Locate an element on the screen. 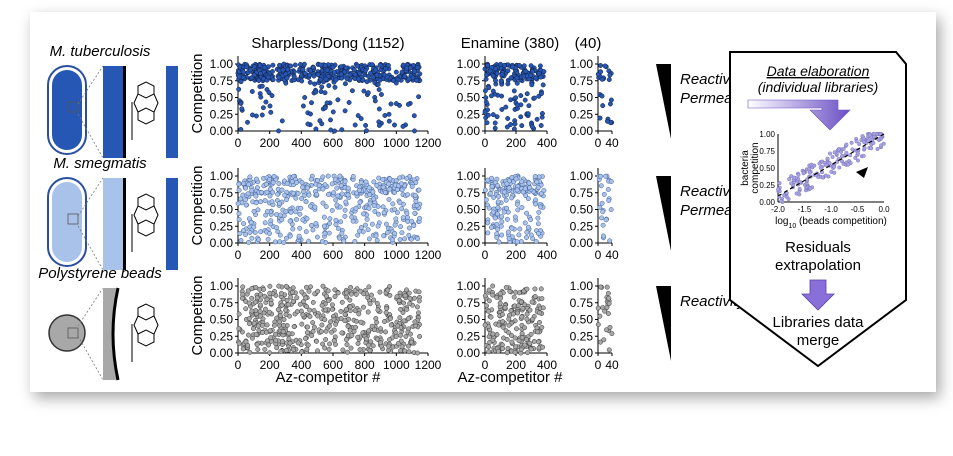 This screenshot has height=456, width=953. membrane-layer-outer is located at coordinates (113, 112).